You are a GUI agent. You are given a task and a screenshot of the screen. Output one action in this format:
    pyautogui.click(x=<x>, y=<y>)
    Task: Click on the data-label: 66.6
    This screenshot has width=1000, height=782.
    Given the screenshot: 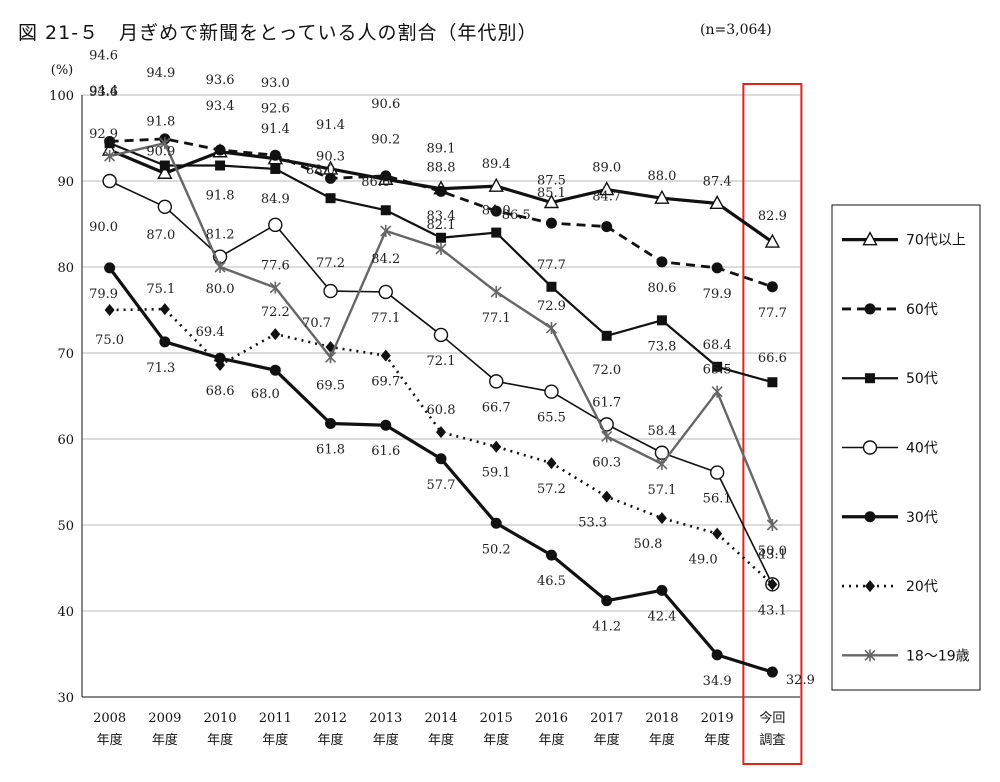 What is the action you would take?
    pyautogui.click(x=772, y=358)
    